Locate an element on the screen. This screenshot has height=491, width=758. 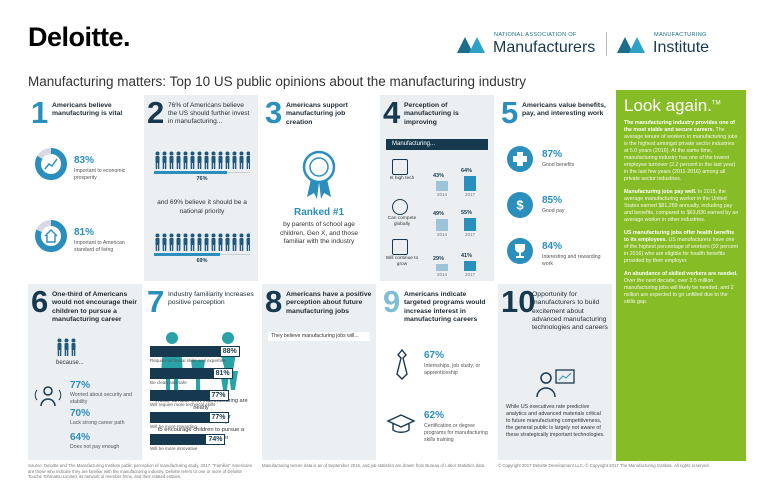
ribbon-icon is located at coordinates (319, 174).